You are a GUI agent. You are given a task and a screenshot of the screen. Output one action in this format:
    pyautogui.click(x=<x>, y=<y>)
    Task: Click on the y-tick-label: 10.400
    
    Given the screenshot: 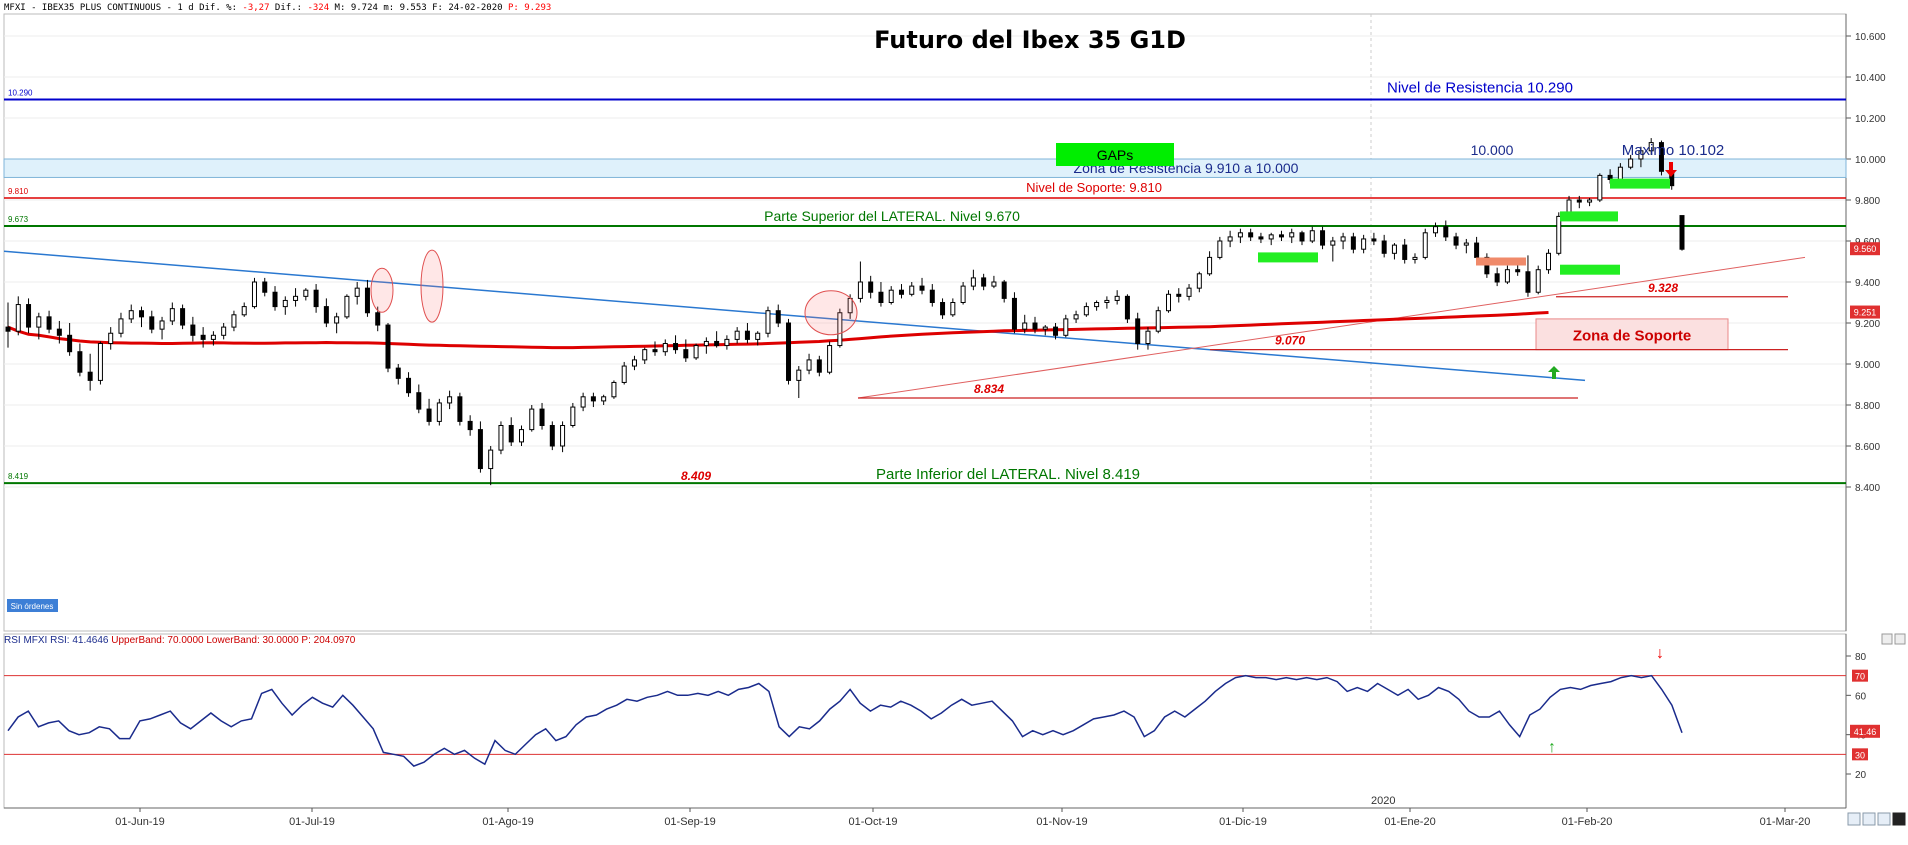 What is the action you would take?
    pyautogui.click(x=1870, y=78)
    